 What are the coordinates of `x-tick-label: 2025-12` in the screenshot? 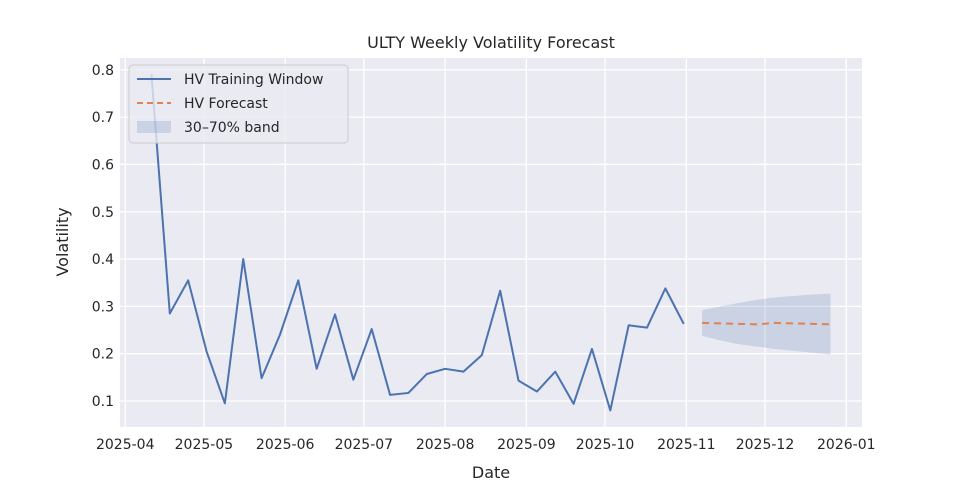 It's located at (765, 445).